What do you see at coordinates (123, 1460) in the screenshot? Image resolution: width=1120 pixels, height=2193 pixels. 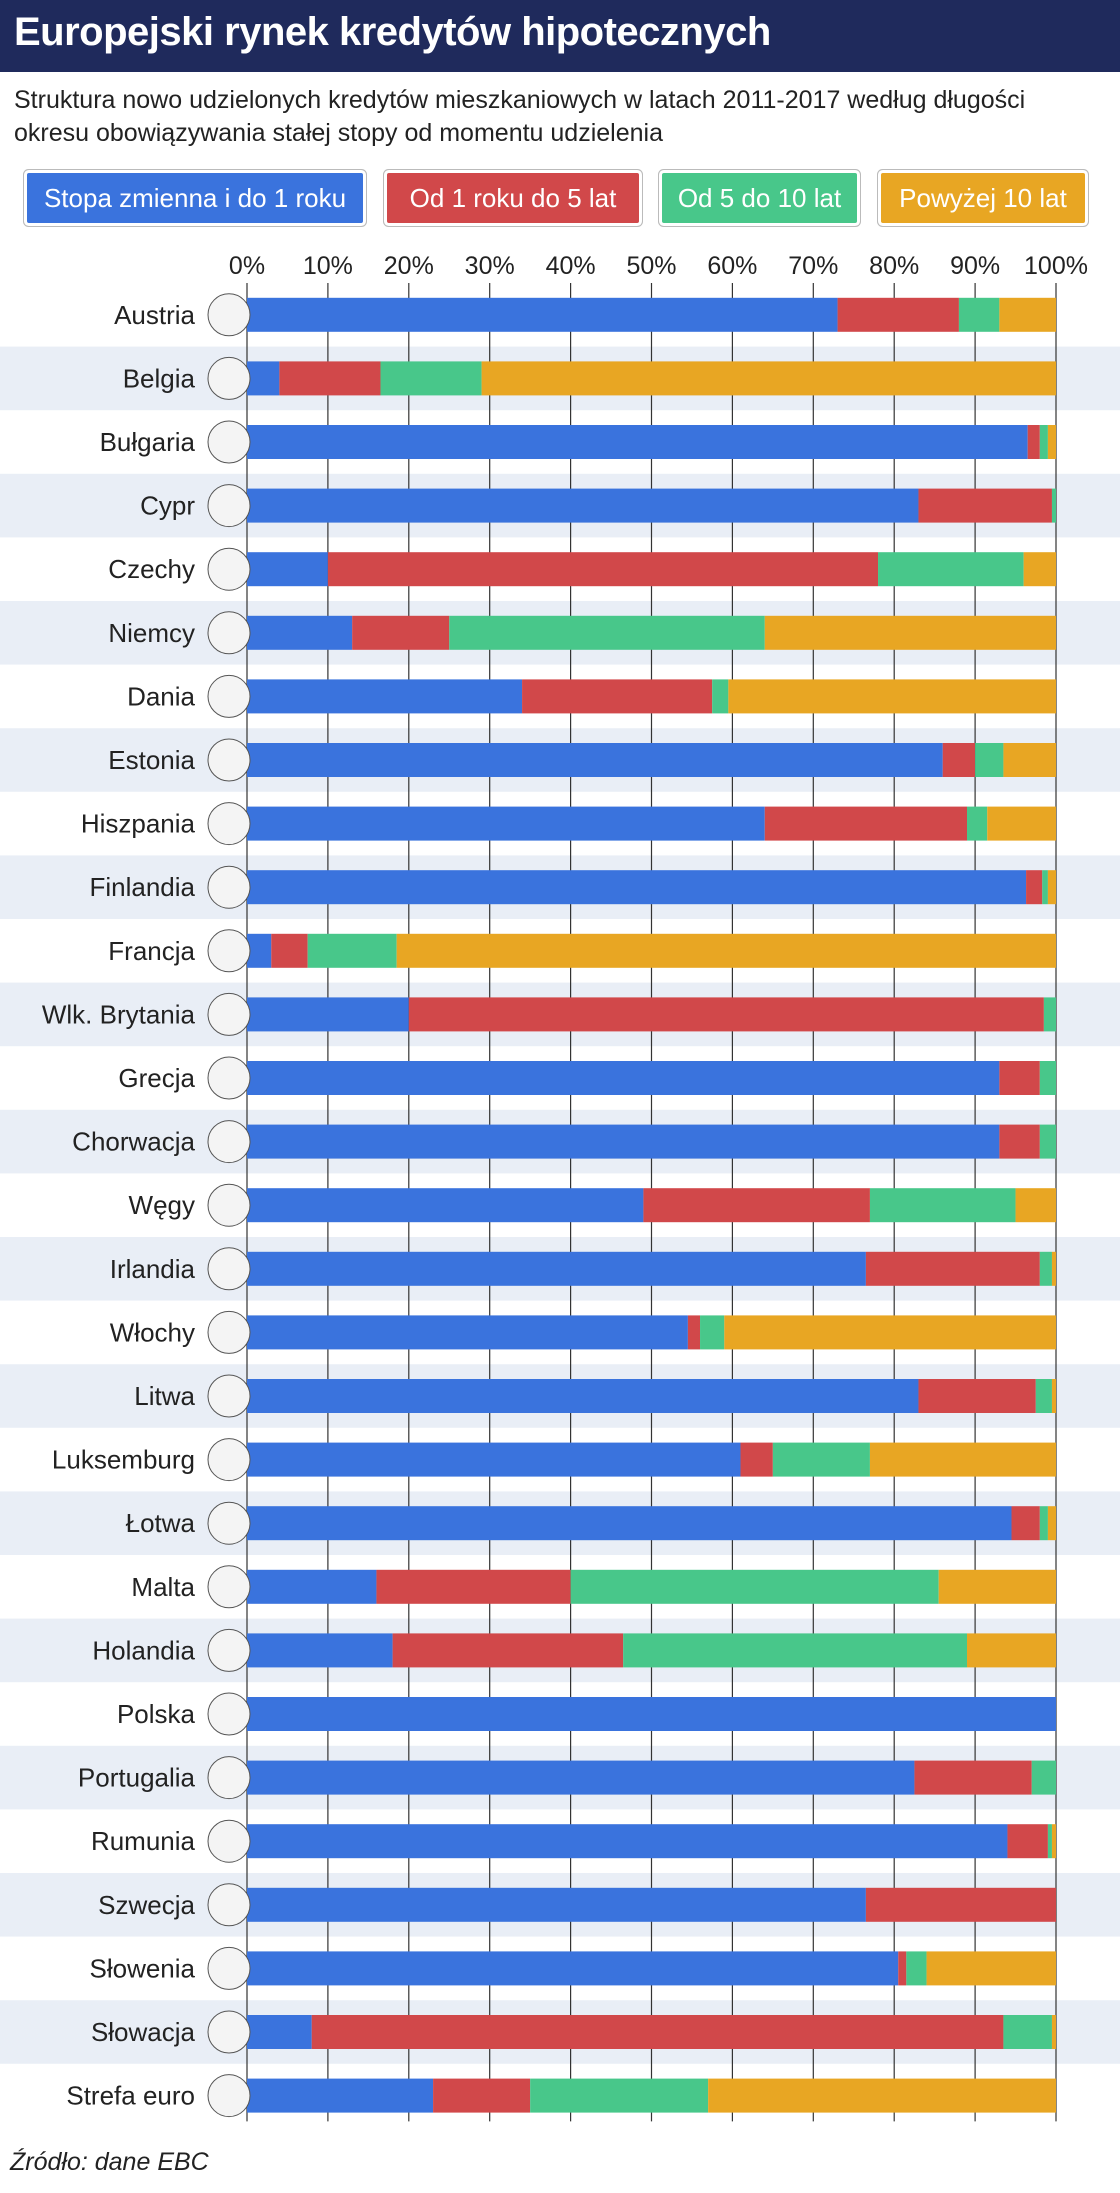 I see `category-label: Luksemburg` at bounding box center [123, 1460].